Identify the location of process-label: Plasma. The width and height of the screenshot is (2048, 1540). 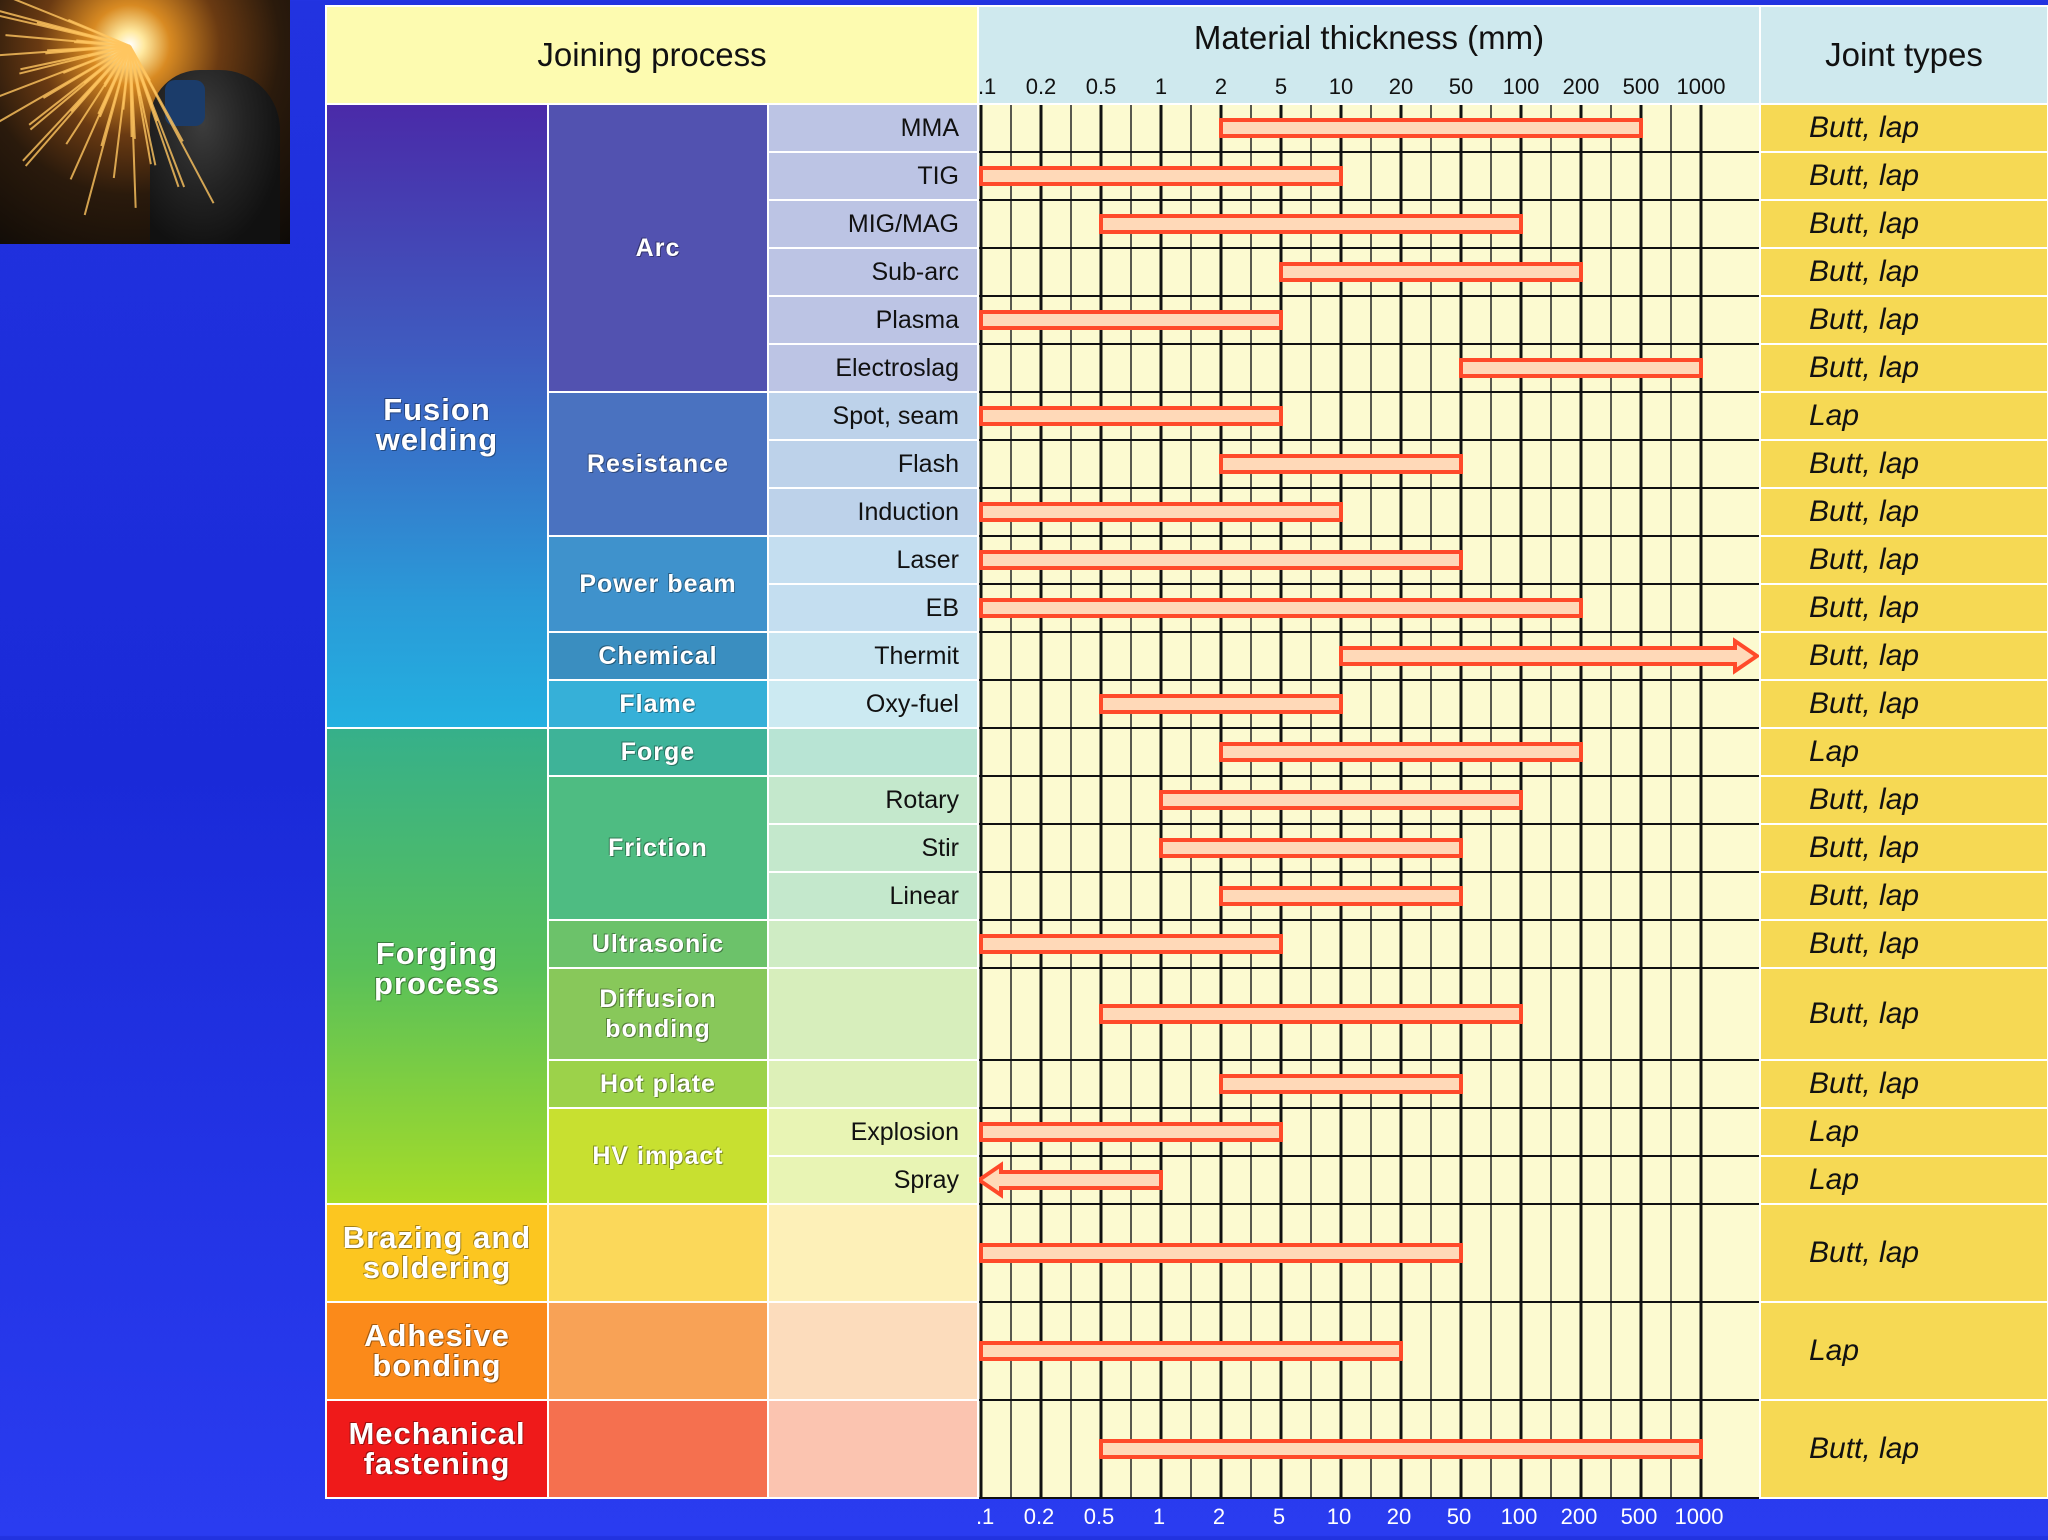
(917, 319).